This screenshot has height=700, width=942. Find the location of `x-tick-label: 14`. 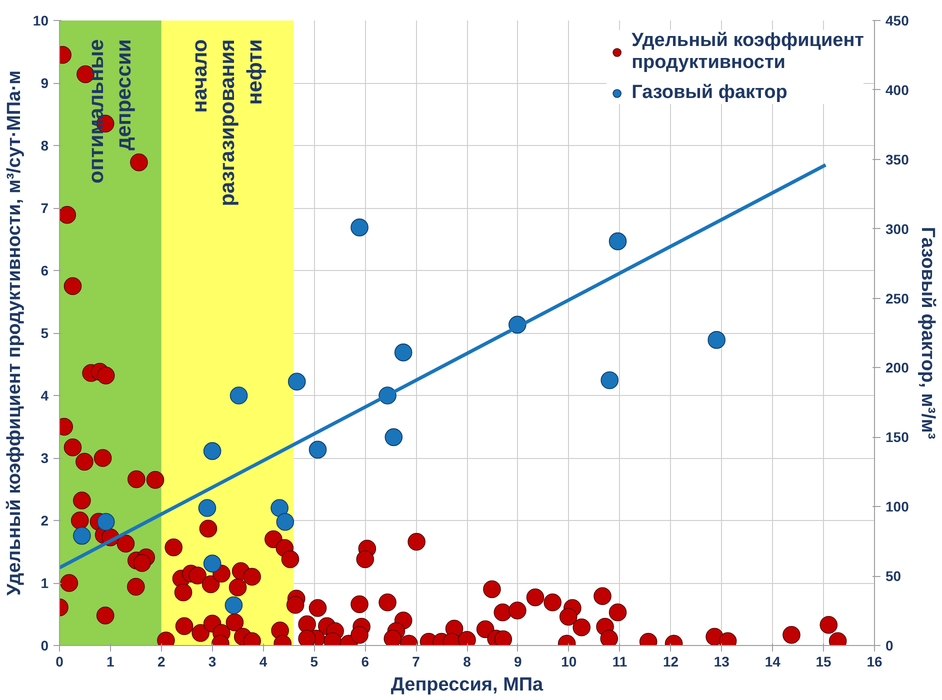

x-tick-label: 14 is located at coordinates (772, 662).